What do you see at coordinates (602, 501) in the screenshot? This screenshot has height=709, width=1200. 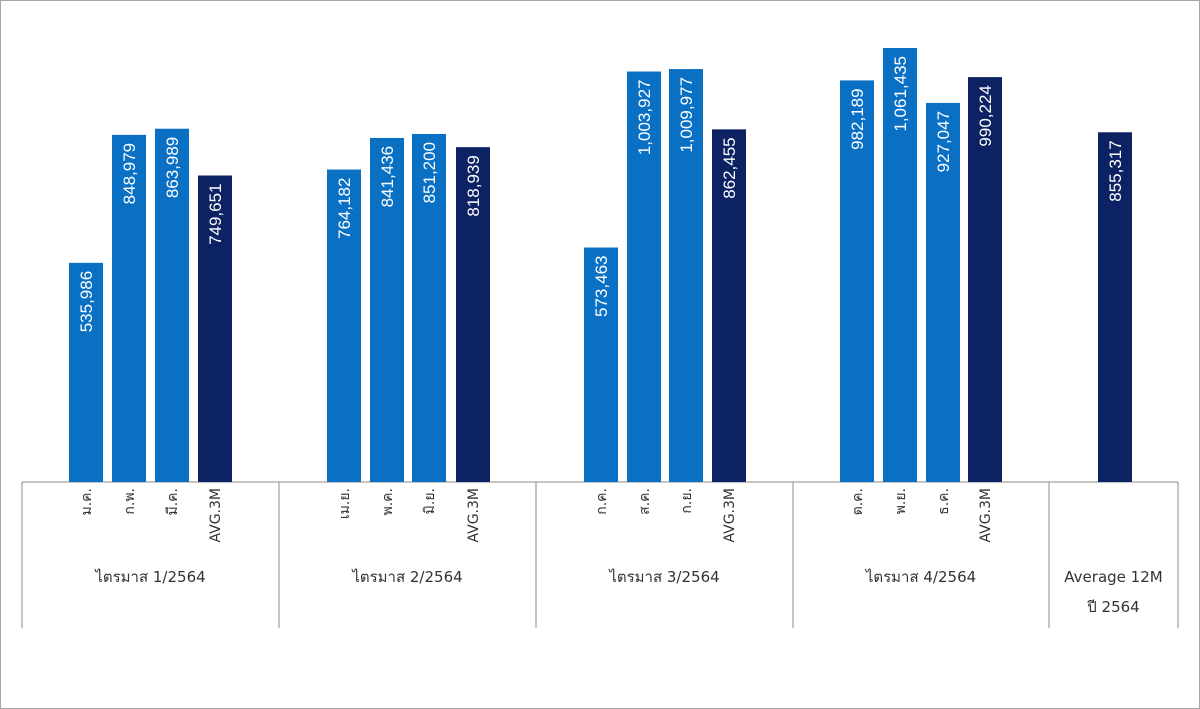 I see `category-label: ก.ค.` at bounding box center [602, 501].